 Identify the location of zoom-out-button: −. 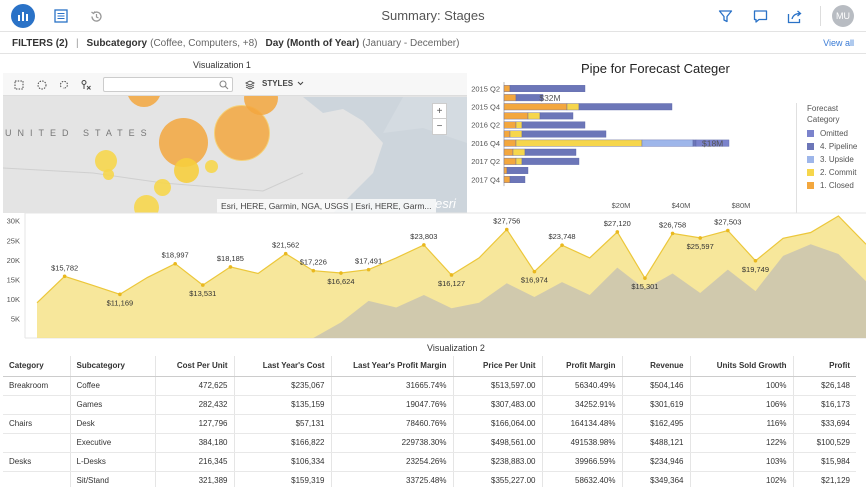
(439, 126).